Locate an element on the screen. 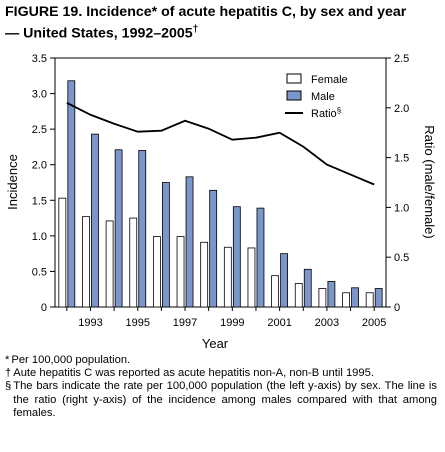 The width and height of the screenshot is (445, 452). footnote-mark: § is located at coordinates (8, 386).